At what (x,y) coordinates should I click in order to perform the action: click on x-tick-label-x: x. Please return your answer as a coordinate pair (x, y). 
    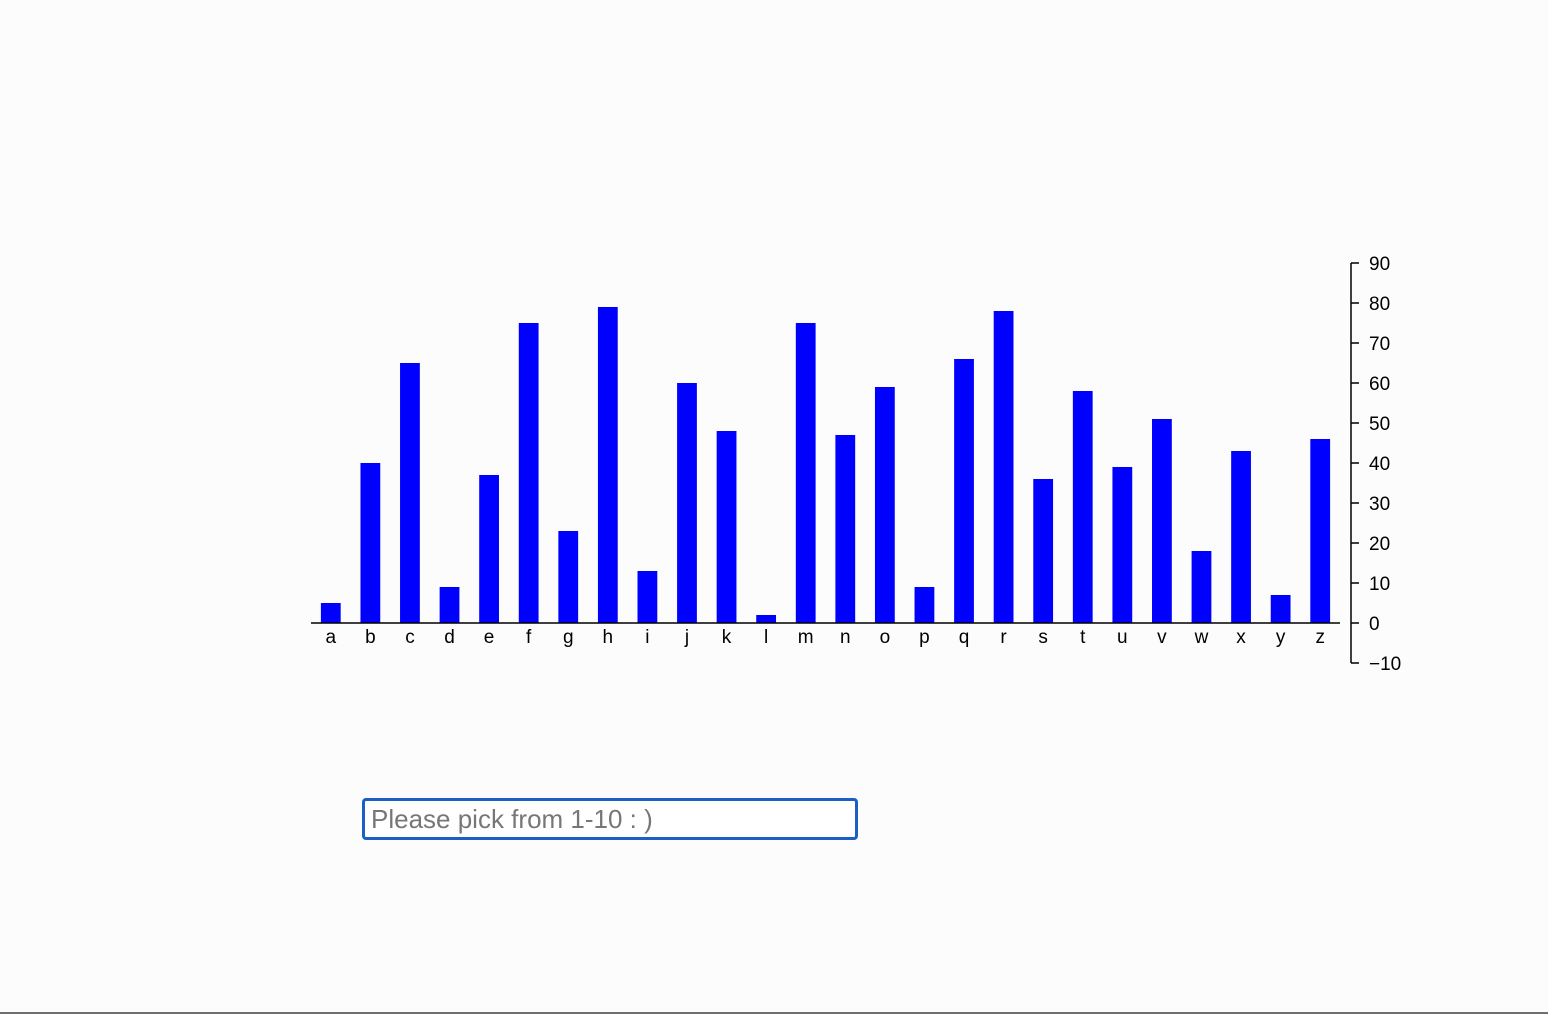
    Looking at the image, I should click on (1241, 637).